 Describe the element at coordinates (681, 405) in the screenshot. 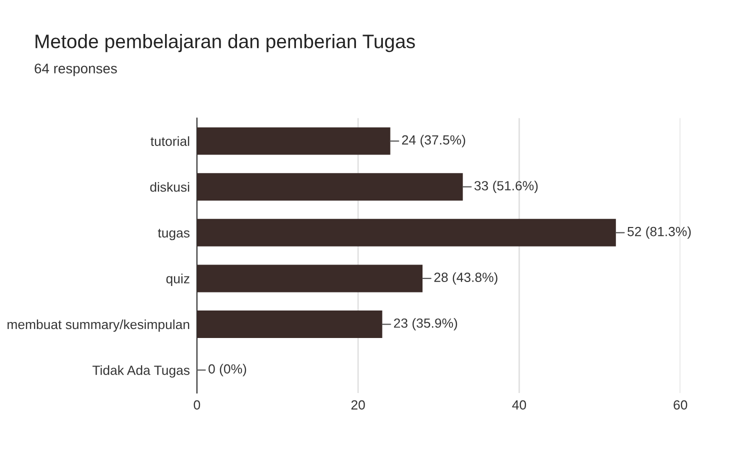

I see `x-tick-label: 60` at that location.